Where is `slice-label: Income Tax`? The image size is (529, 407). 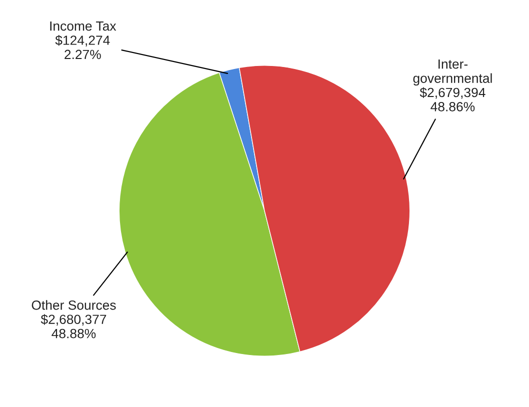 slice-label: Income Tax is located at coordinates (83, 26).